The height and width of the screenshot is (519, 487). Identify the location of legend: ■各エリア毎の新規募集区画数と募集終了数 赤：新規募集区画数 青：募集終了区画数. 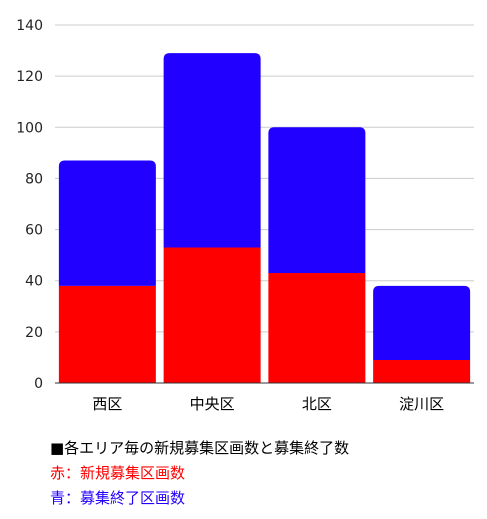
(199, 473).